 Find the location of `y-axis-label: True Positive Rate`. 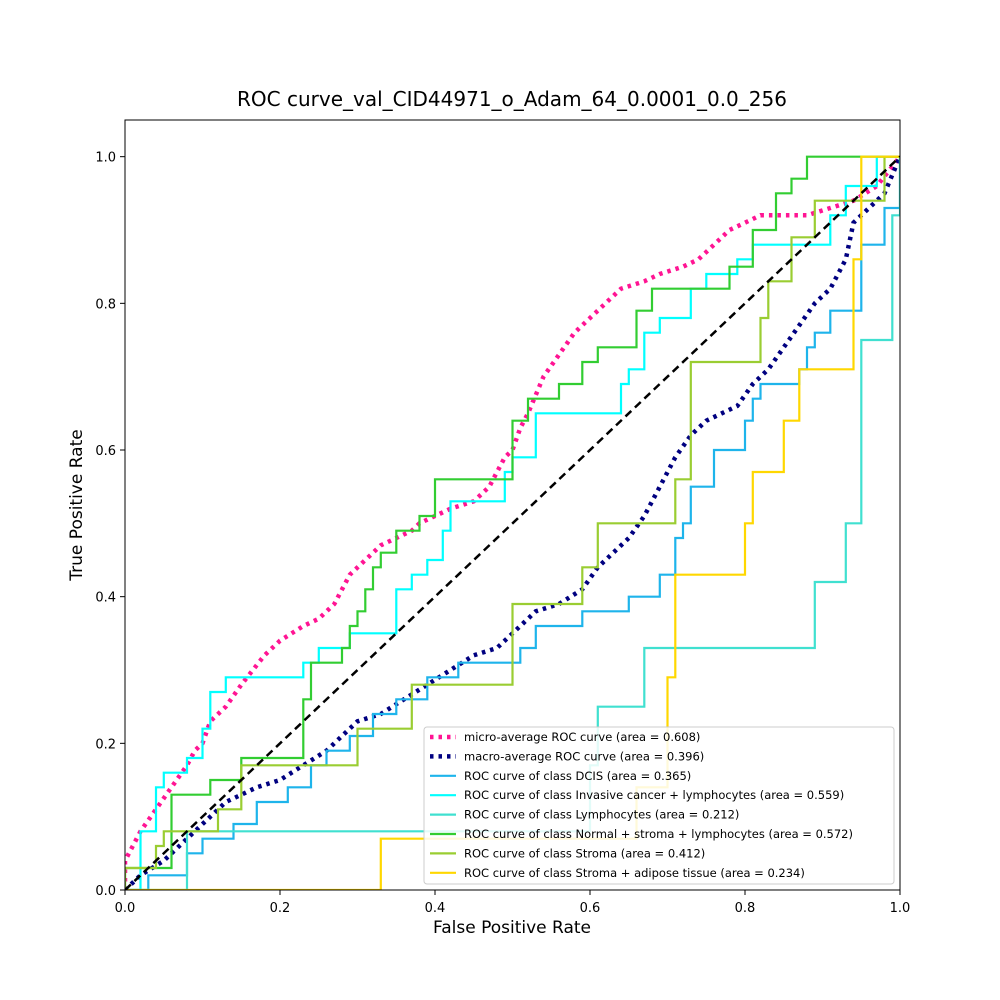

y-axis-label: True Positive Rate is located at coordinates (77, 505).